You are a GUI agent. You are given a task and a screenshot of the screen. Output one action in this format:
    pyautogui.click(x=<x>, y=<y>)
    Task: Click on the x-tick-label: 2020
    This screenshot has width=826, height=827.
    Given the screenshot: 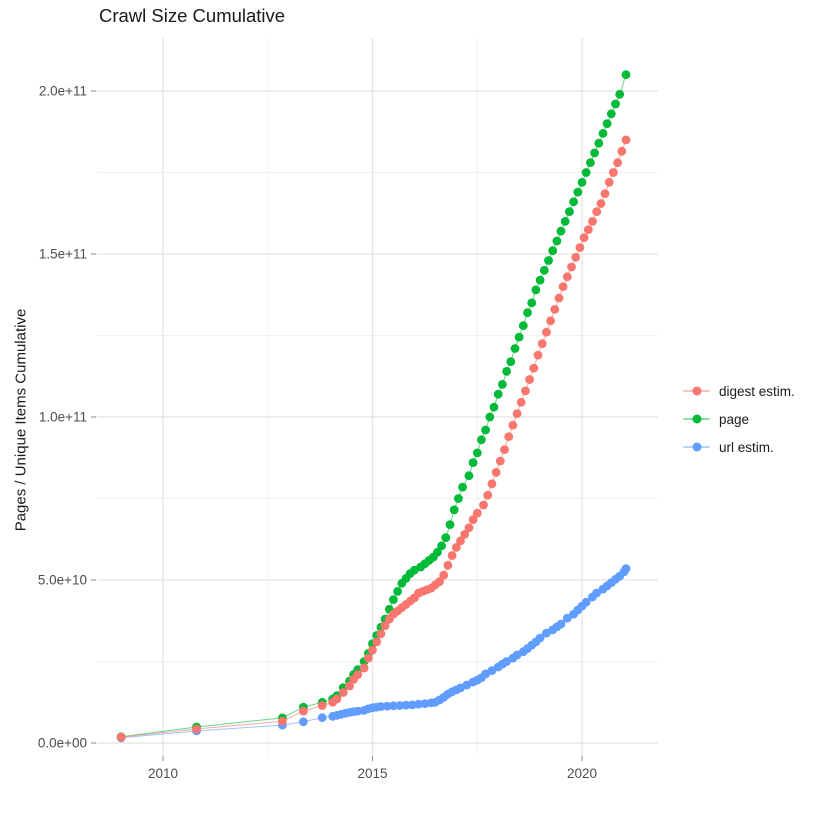 What is the action you would take?
    pyautogui.click(x=582, y=773)
    